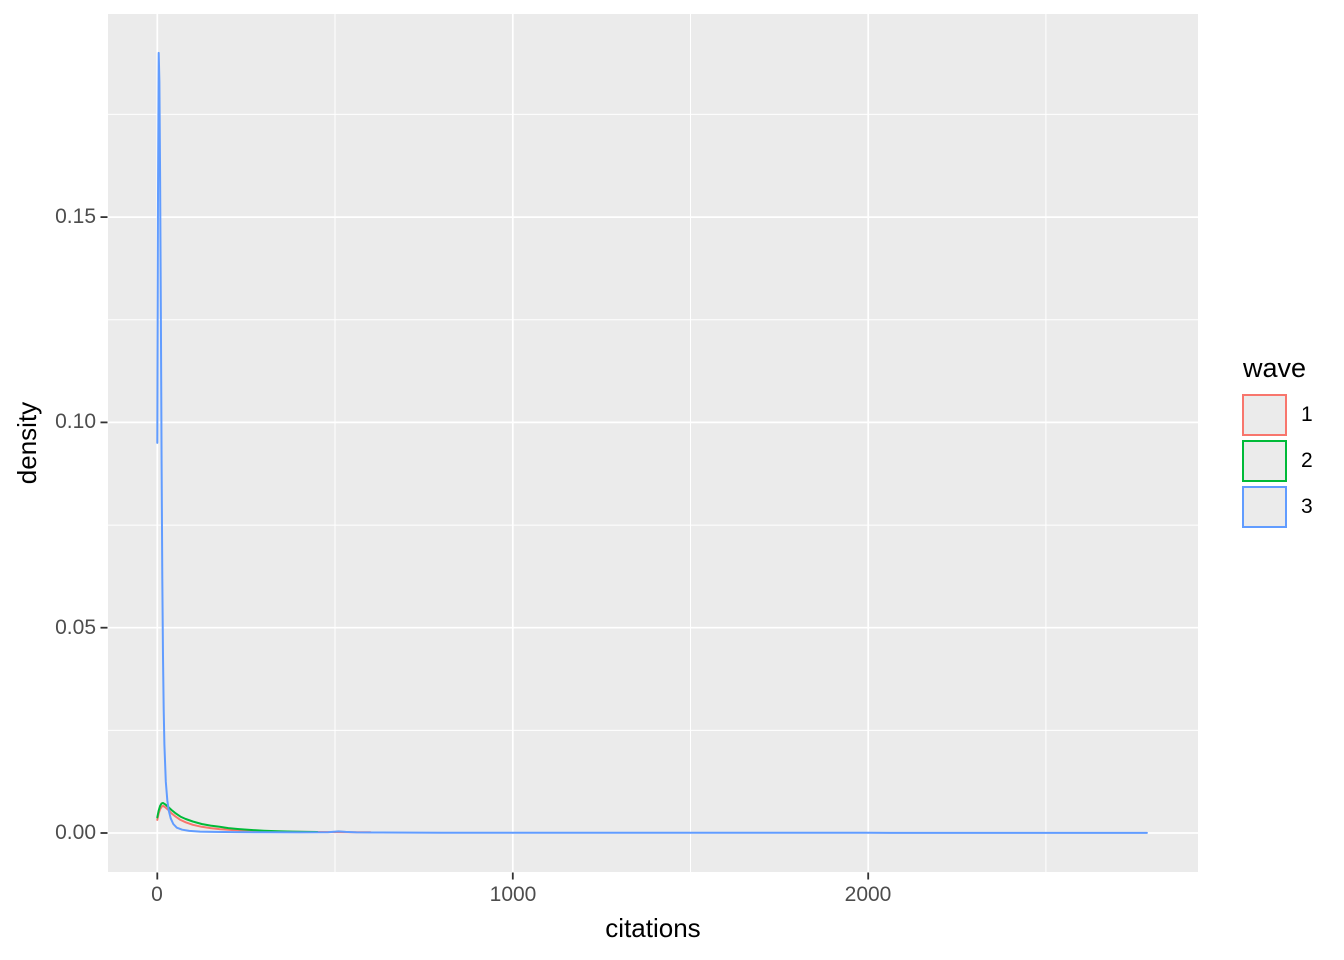 The image size is (1344, 960). What do you see at coordinates (75, 216) in the screenshot?
I see `y-tick-label-015: 0.15` at bounding box center [75, 216].